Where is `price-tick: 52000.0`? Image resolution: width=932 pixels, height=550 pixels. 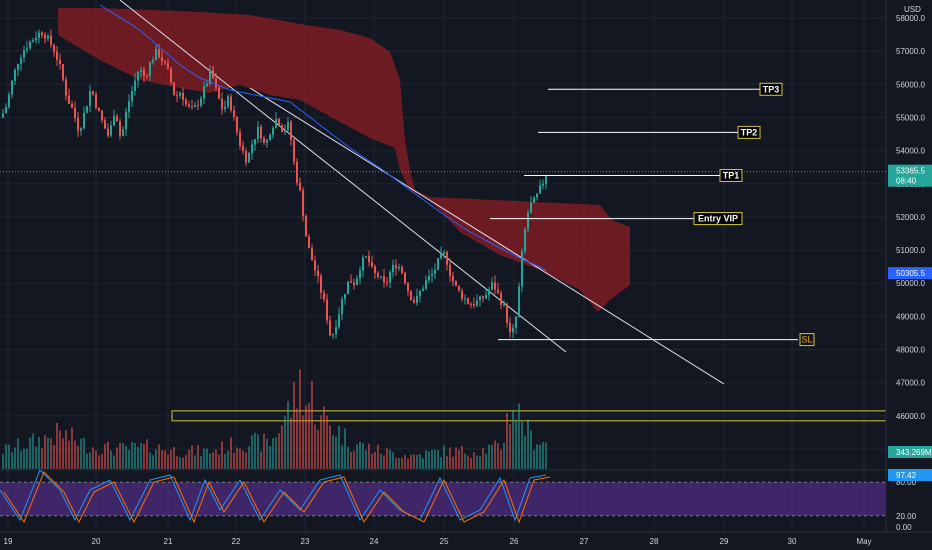 price-tick: 52000.0 is located at coordinates (910, 217).